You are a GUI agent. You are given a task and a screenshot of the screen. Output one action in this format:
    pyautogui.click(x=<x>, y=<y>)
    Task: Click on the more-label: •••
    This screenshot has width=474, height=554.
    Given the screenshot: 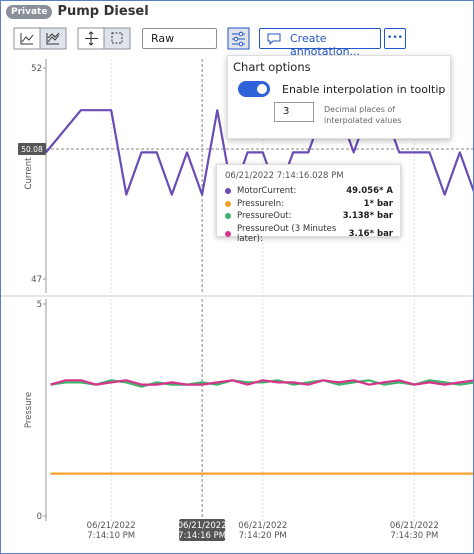 What is the action you would take?
    pyautogui.click(x=395, y=38)
    